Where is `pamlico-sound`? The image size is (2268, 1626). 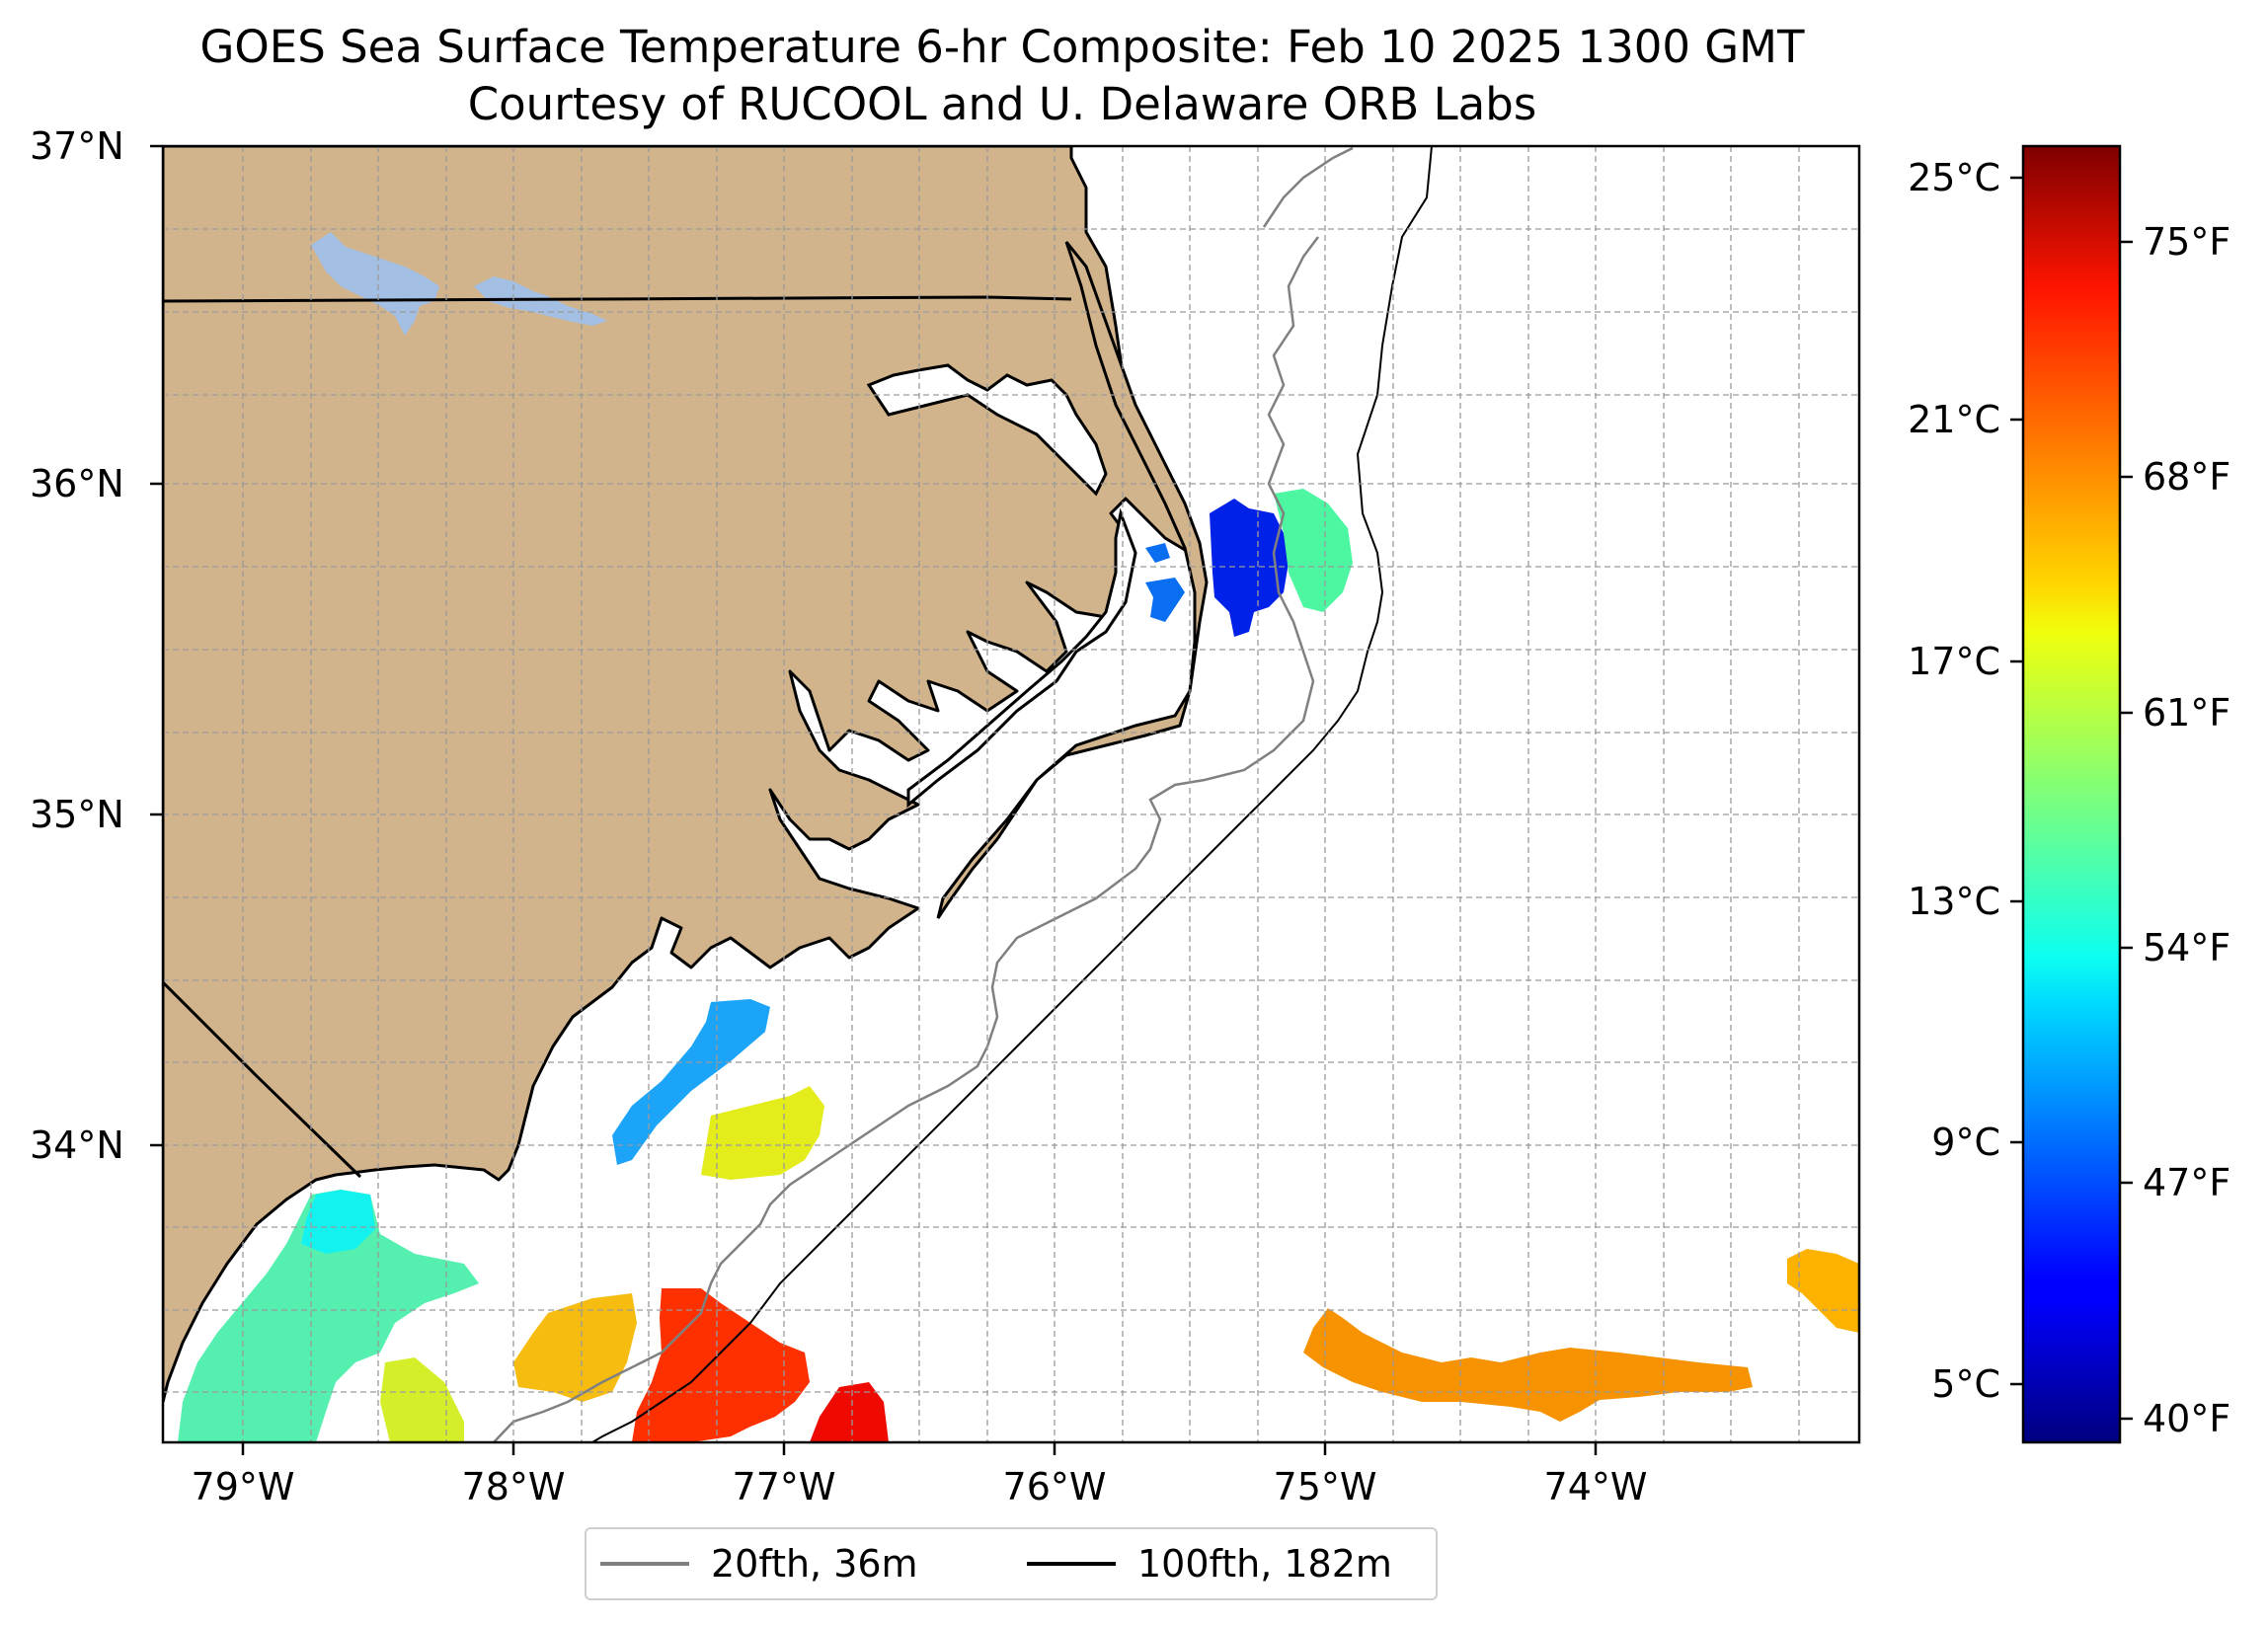
pamlico-sound is located at coordinates (1021, 658).